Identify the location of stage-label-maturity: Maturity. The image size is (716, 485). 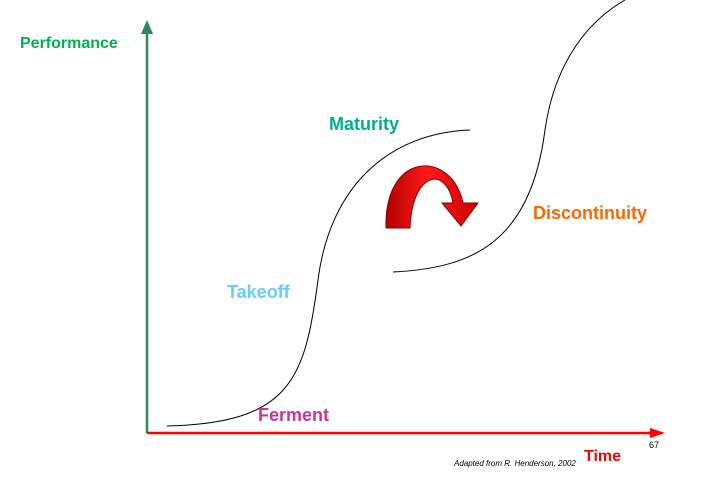
(364, 124).